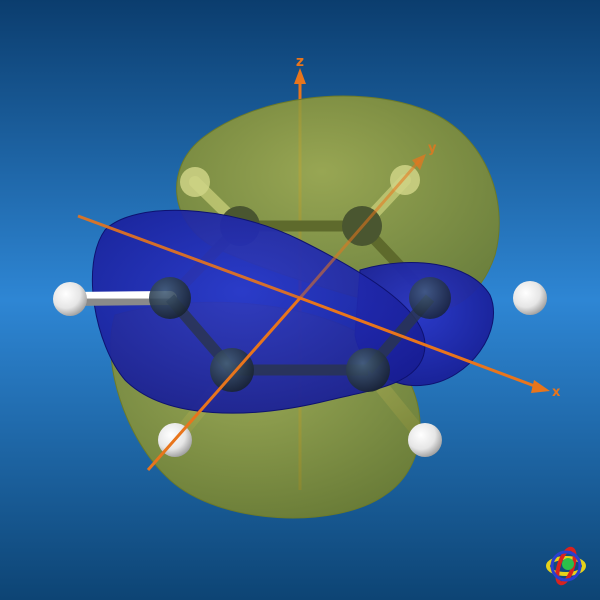 Image resolution: width=600 pixels, height=600 pixels. Describe the element at coordinates (556, 392) in the screenshot. I see `x-axis-label: x` at that location.